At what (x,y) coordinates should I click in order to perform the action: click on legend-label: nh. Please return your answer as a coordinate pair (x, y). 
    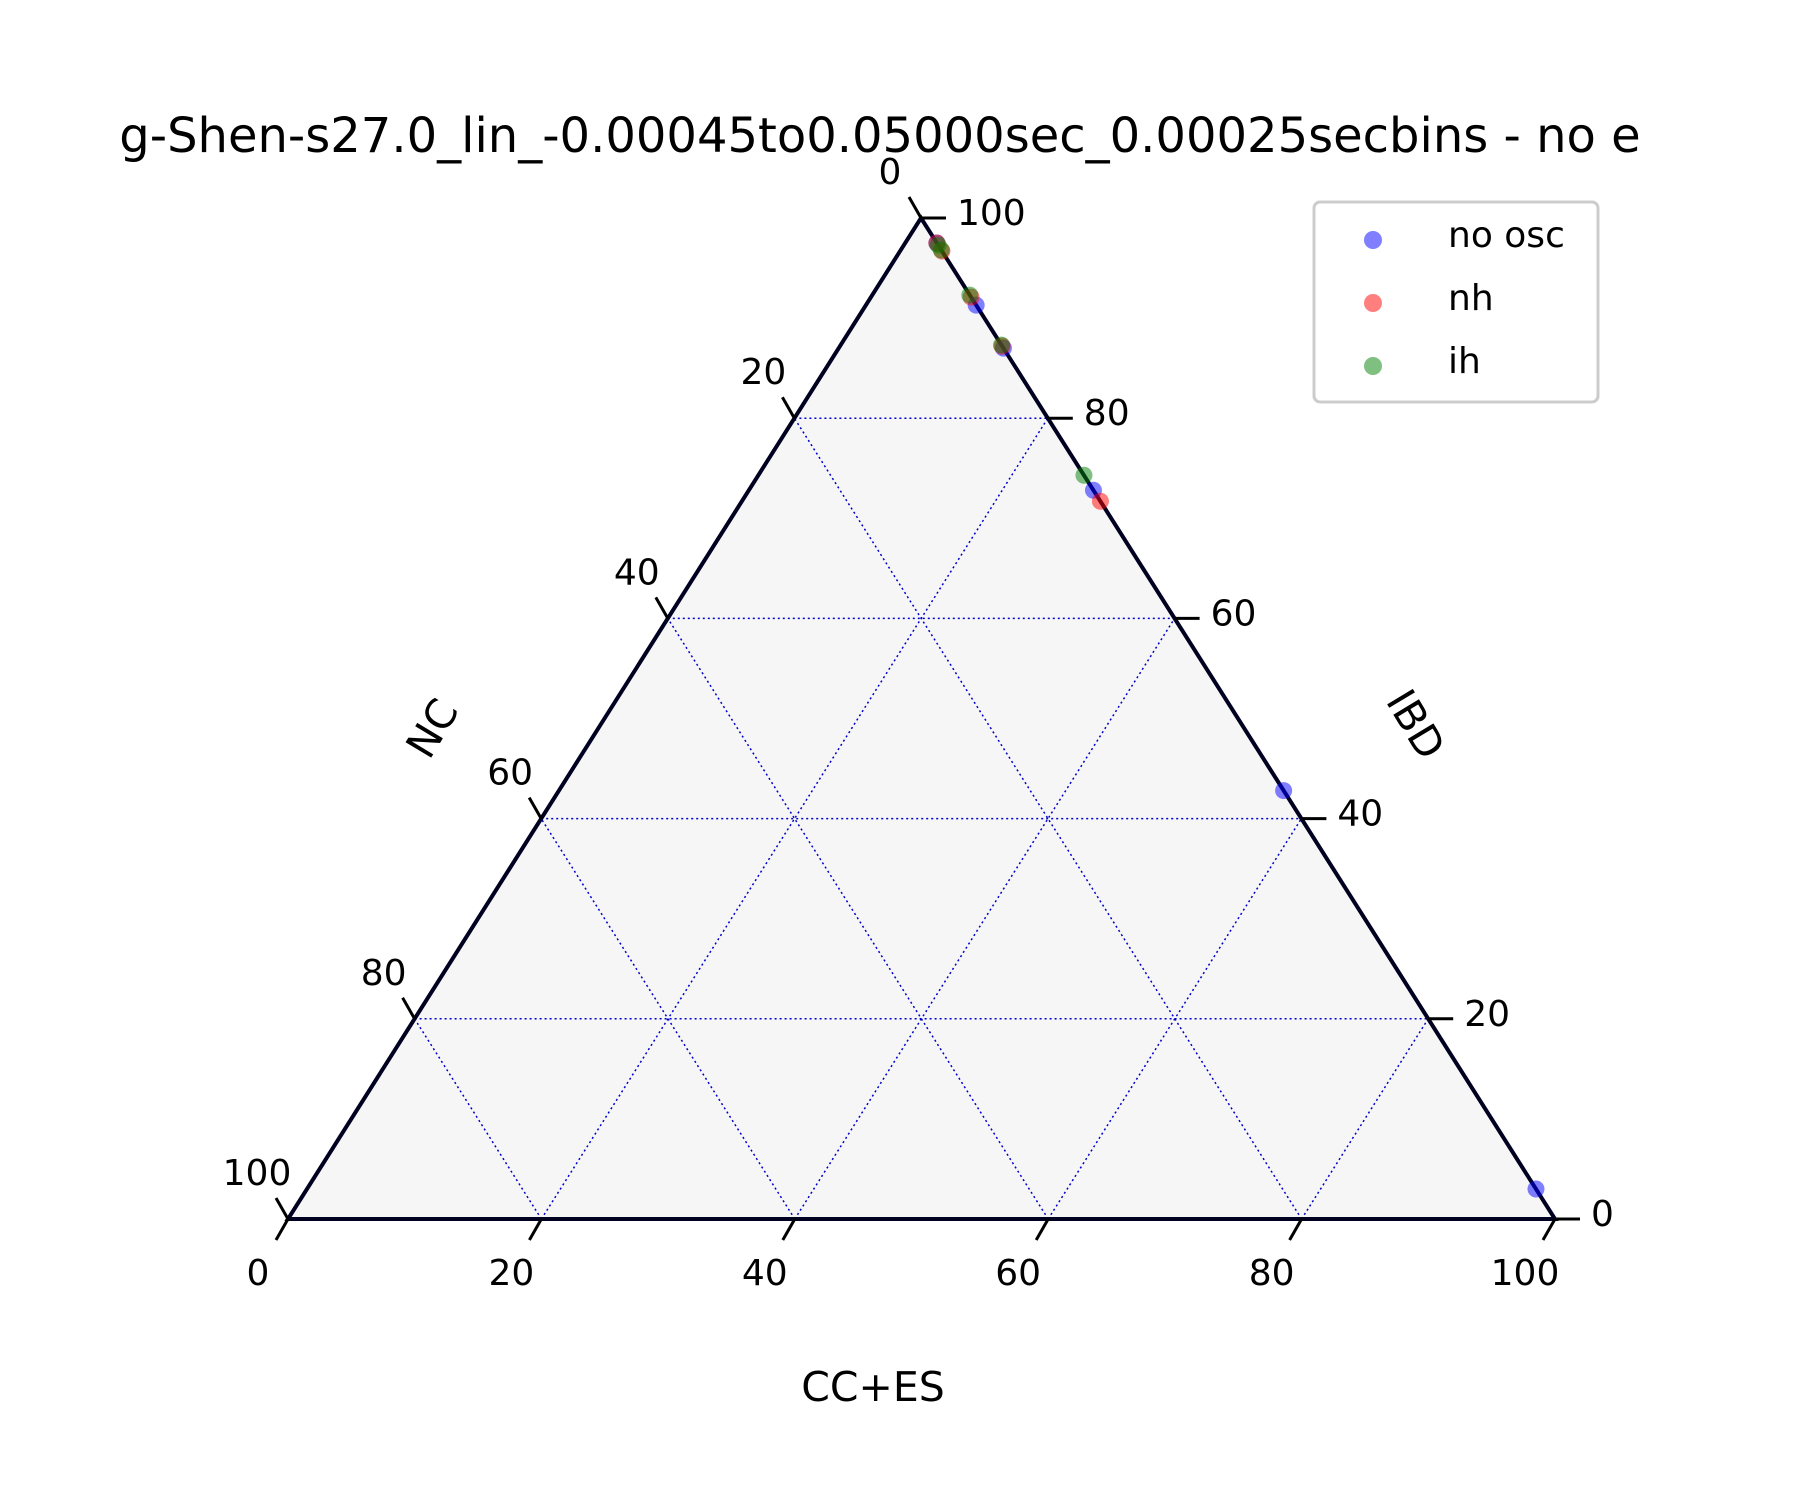
    Looking at the image, I should click on (1471, 298).